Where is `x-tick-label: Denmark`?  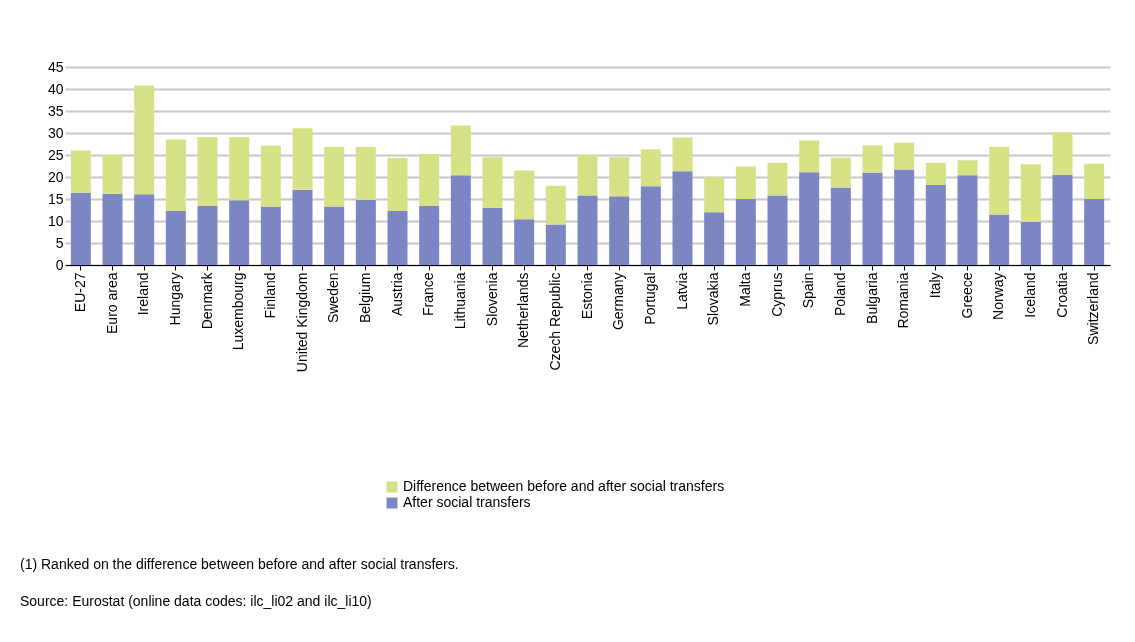 x-tick-label: Denmark is located at coordinates (206, 300).